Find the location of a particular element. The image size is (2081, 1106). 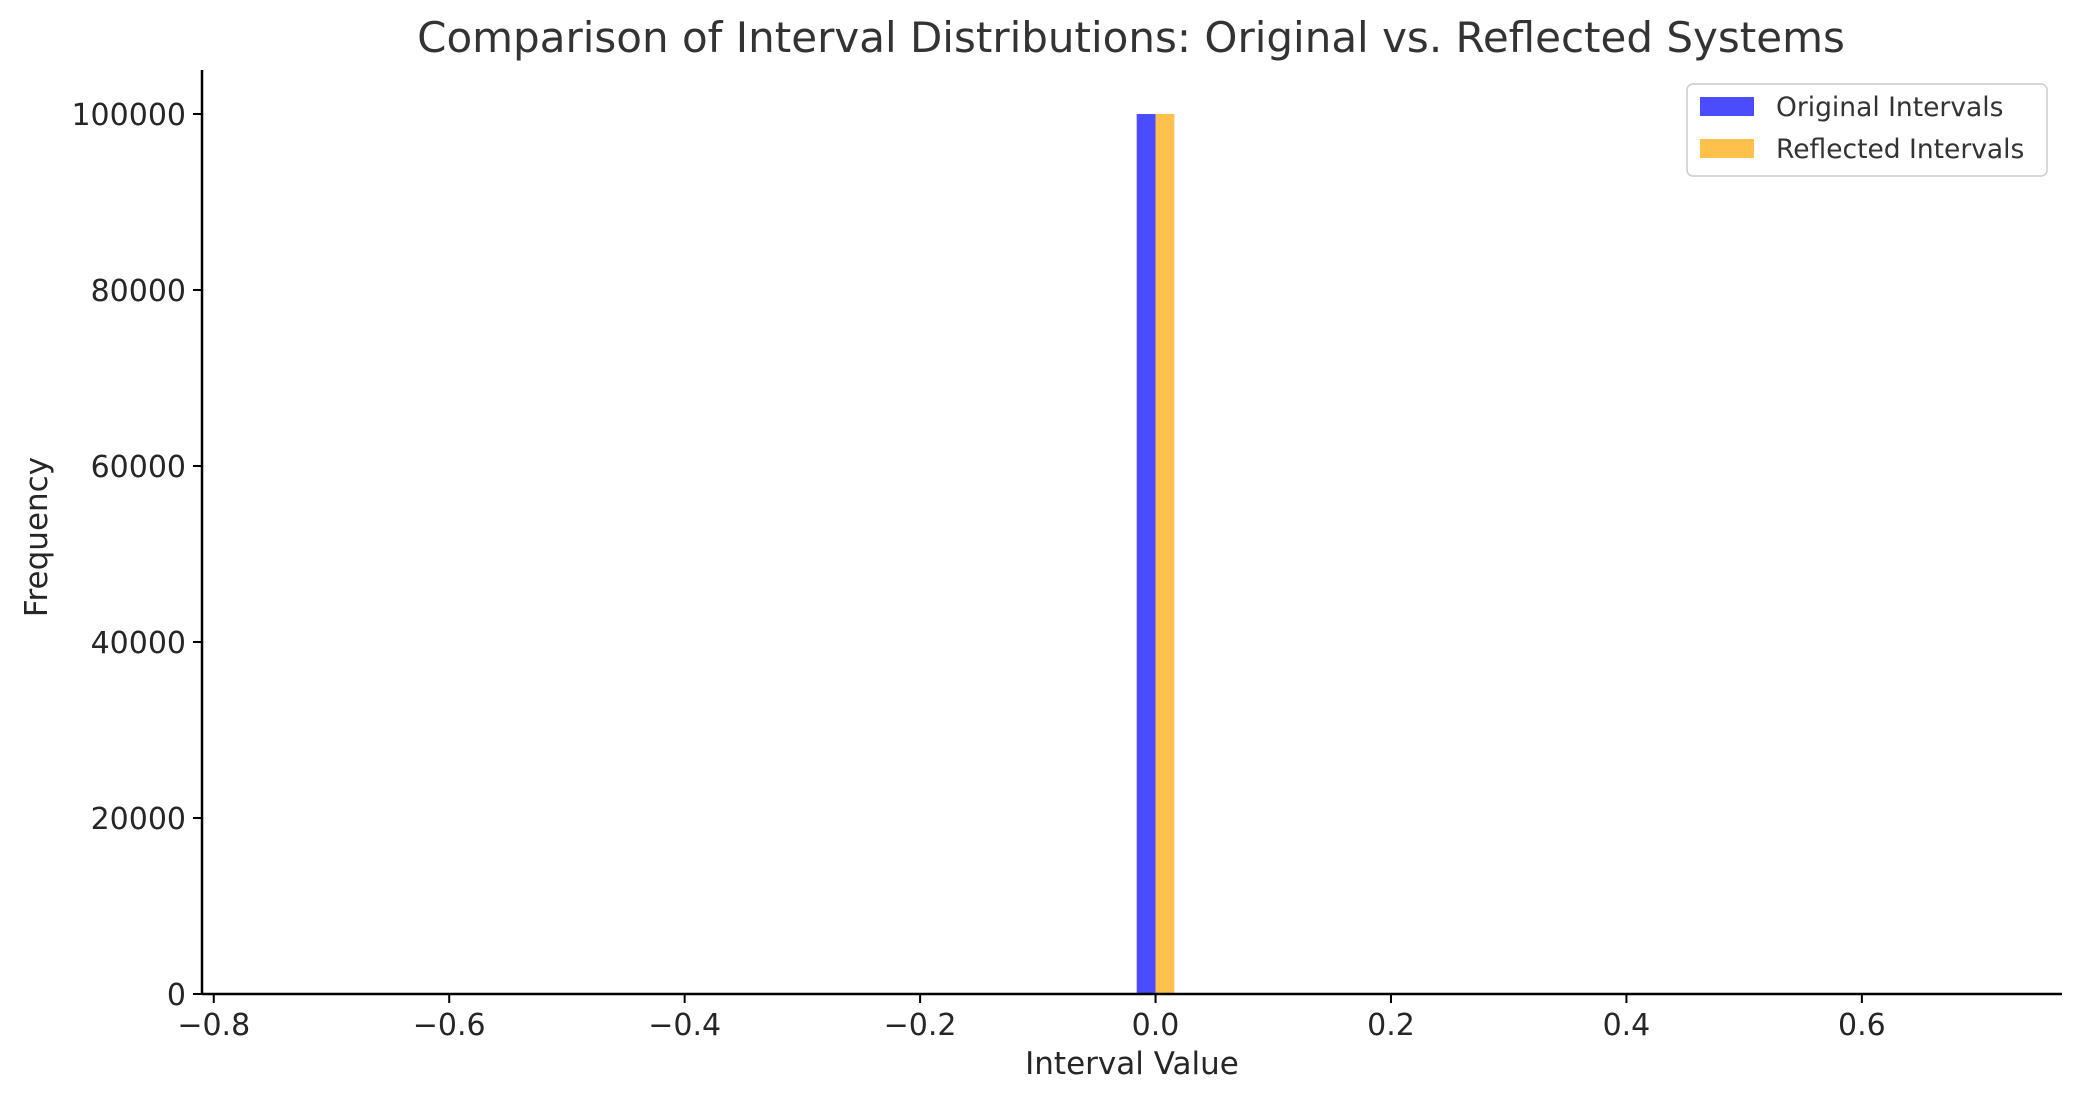

x-ticks: −0.8 −0.6 −0.4 −0.2 0.0 0.2 0.4 0.6 is located at coordinates (1031, 1018).